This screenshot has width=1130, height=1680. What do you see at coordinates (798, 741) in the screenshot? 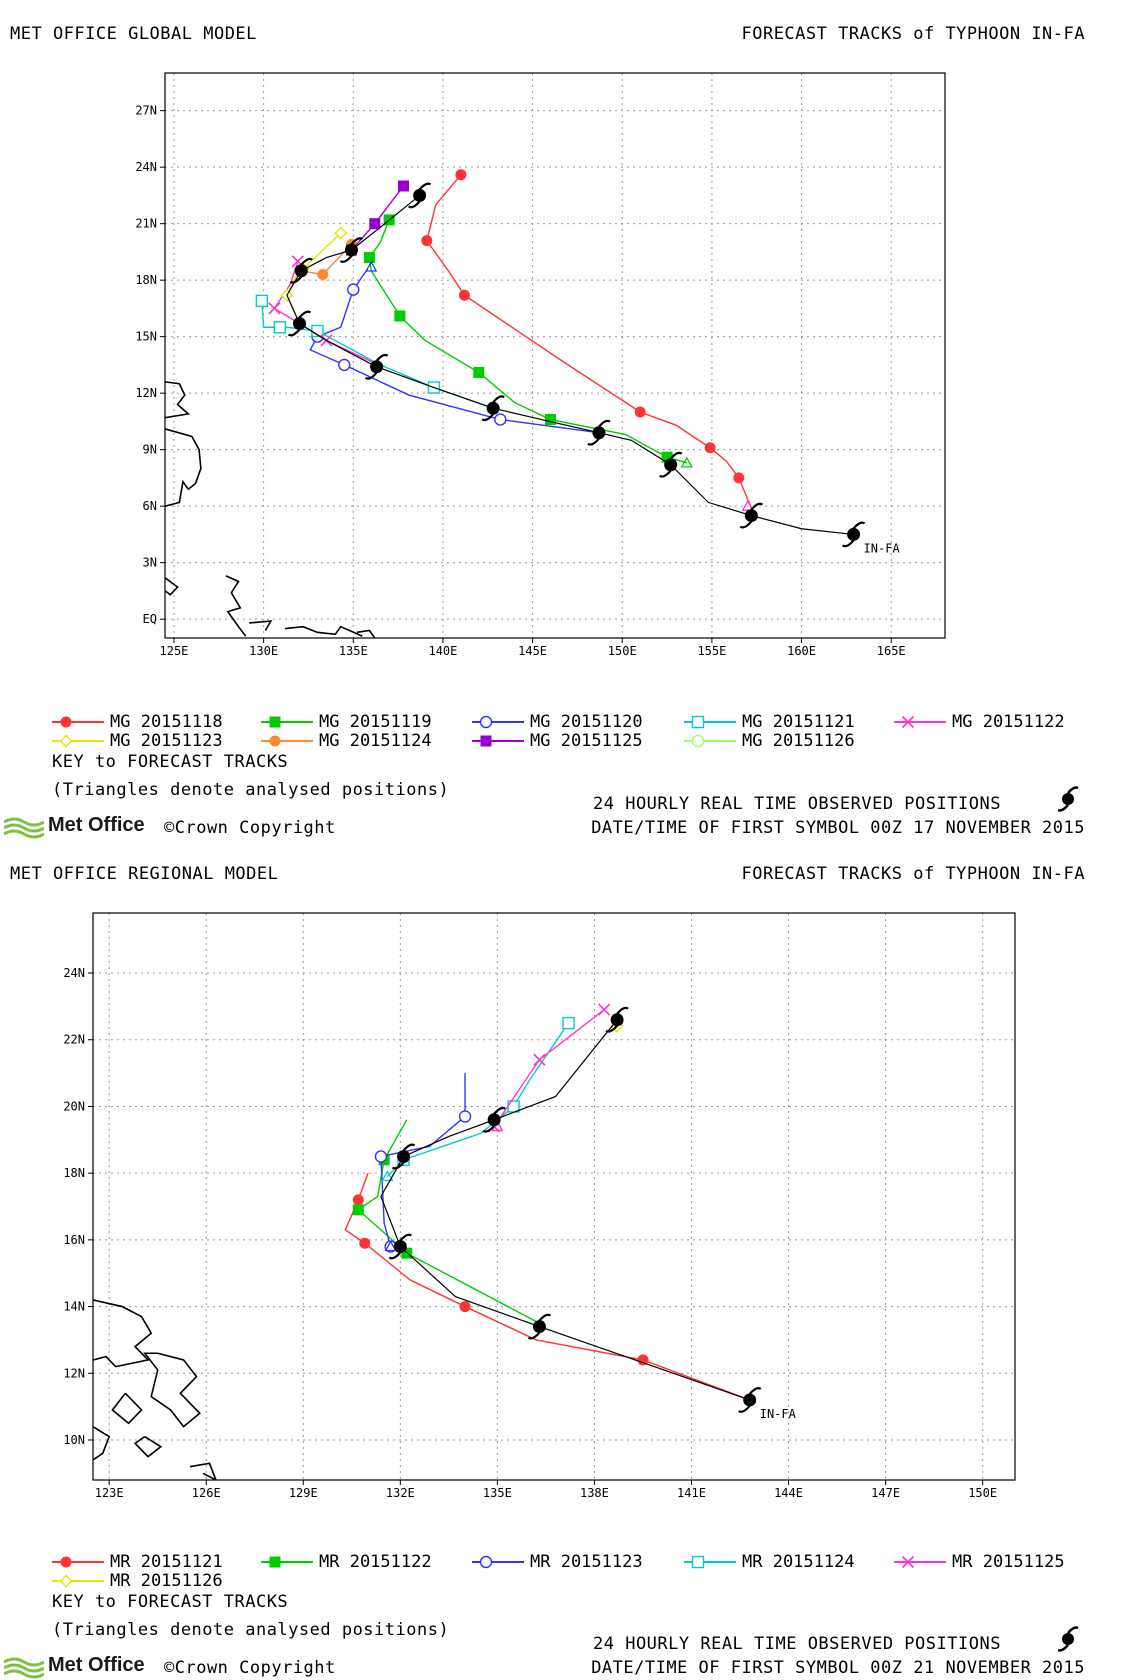
I see `legend-label: MG 20151126` at bounding box center [798, 741].